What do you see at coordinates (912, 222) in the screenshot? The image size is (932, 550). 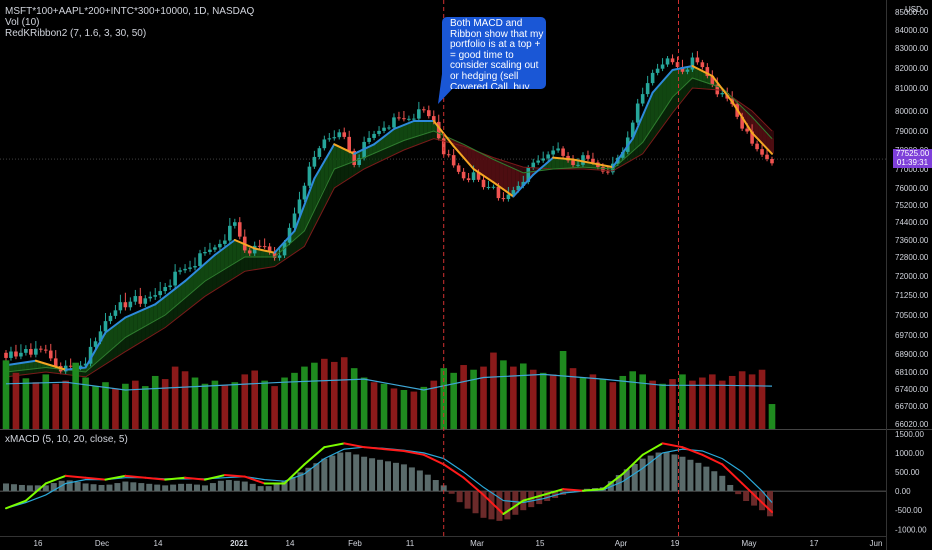 I see `price-tick-label: 74400.00` at bounding box center [912, 222].